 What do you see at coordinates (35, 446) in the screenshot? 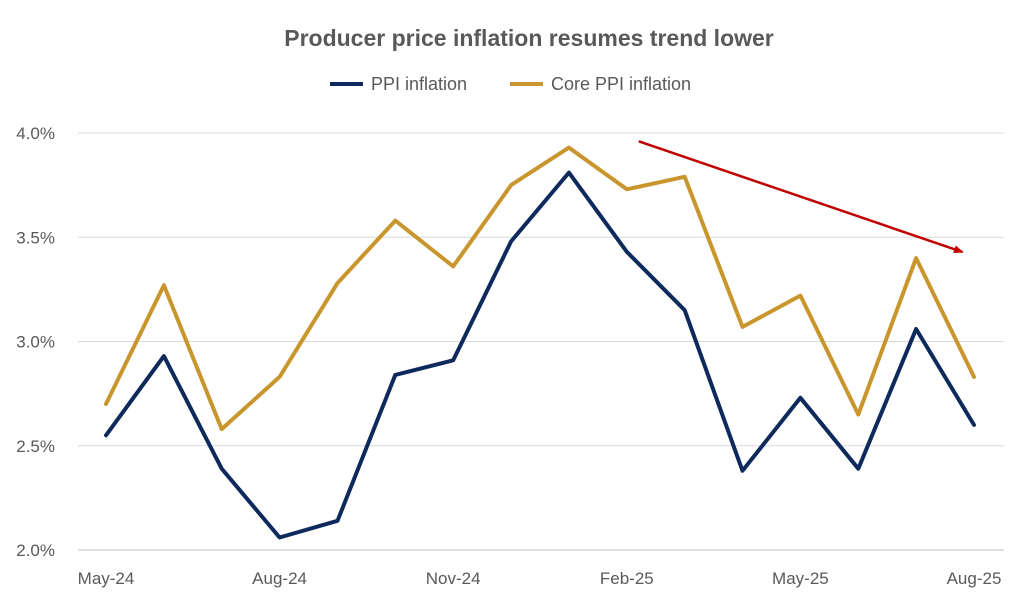
I see `y-tick-label: 2.5%` at bounding box center [35, 446].